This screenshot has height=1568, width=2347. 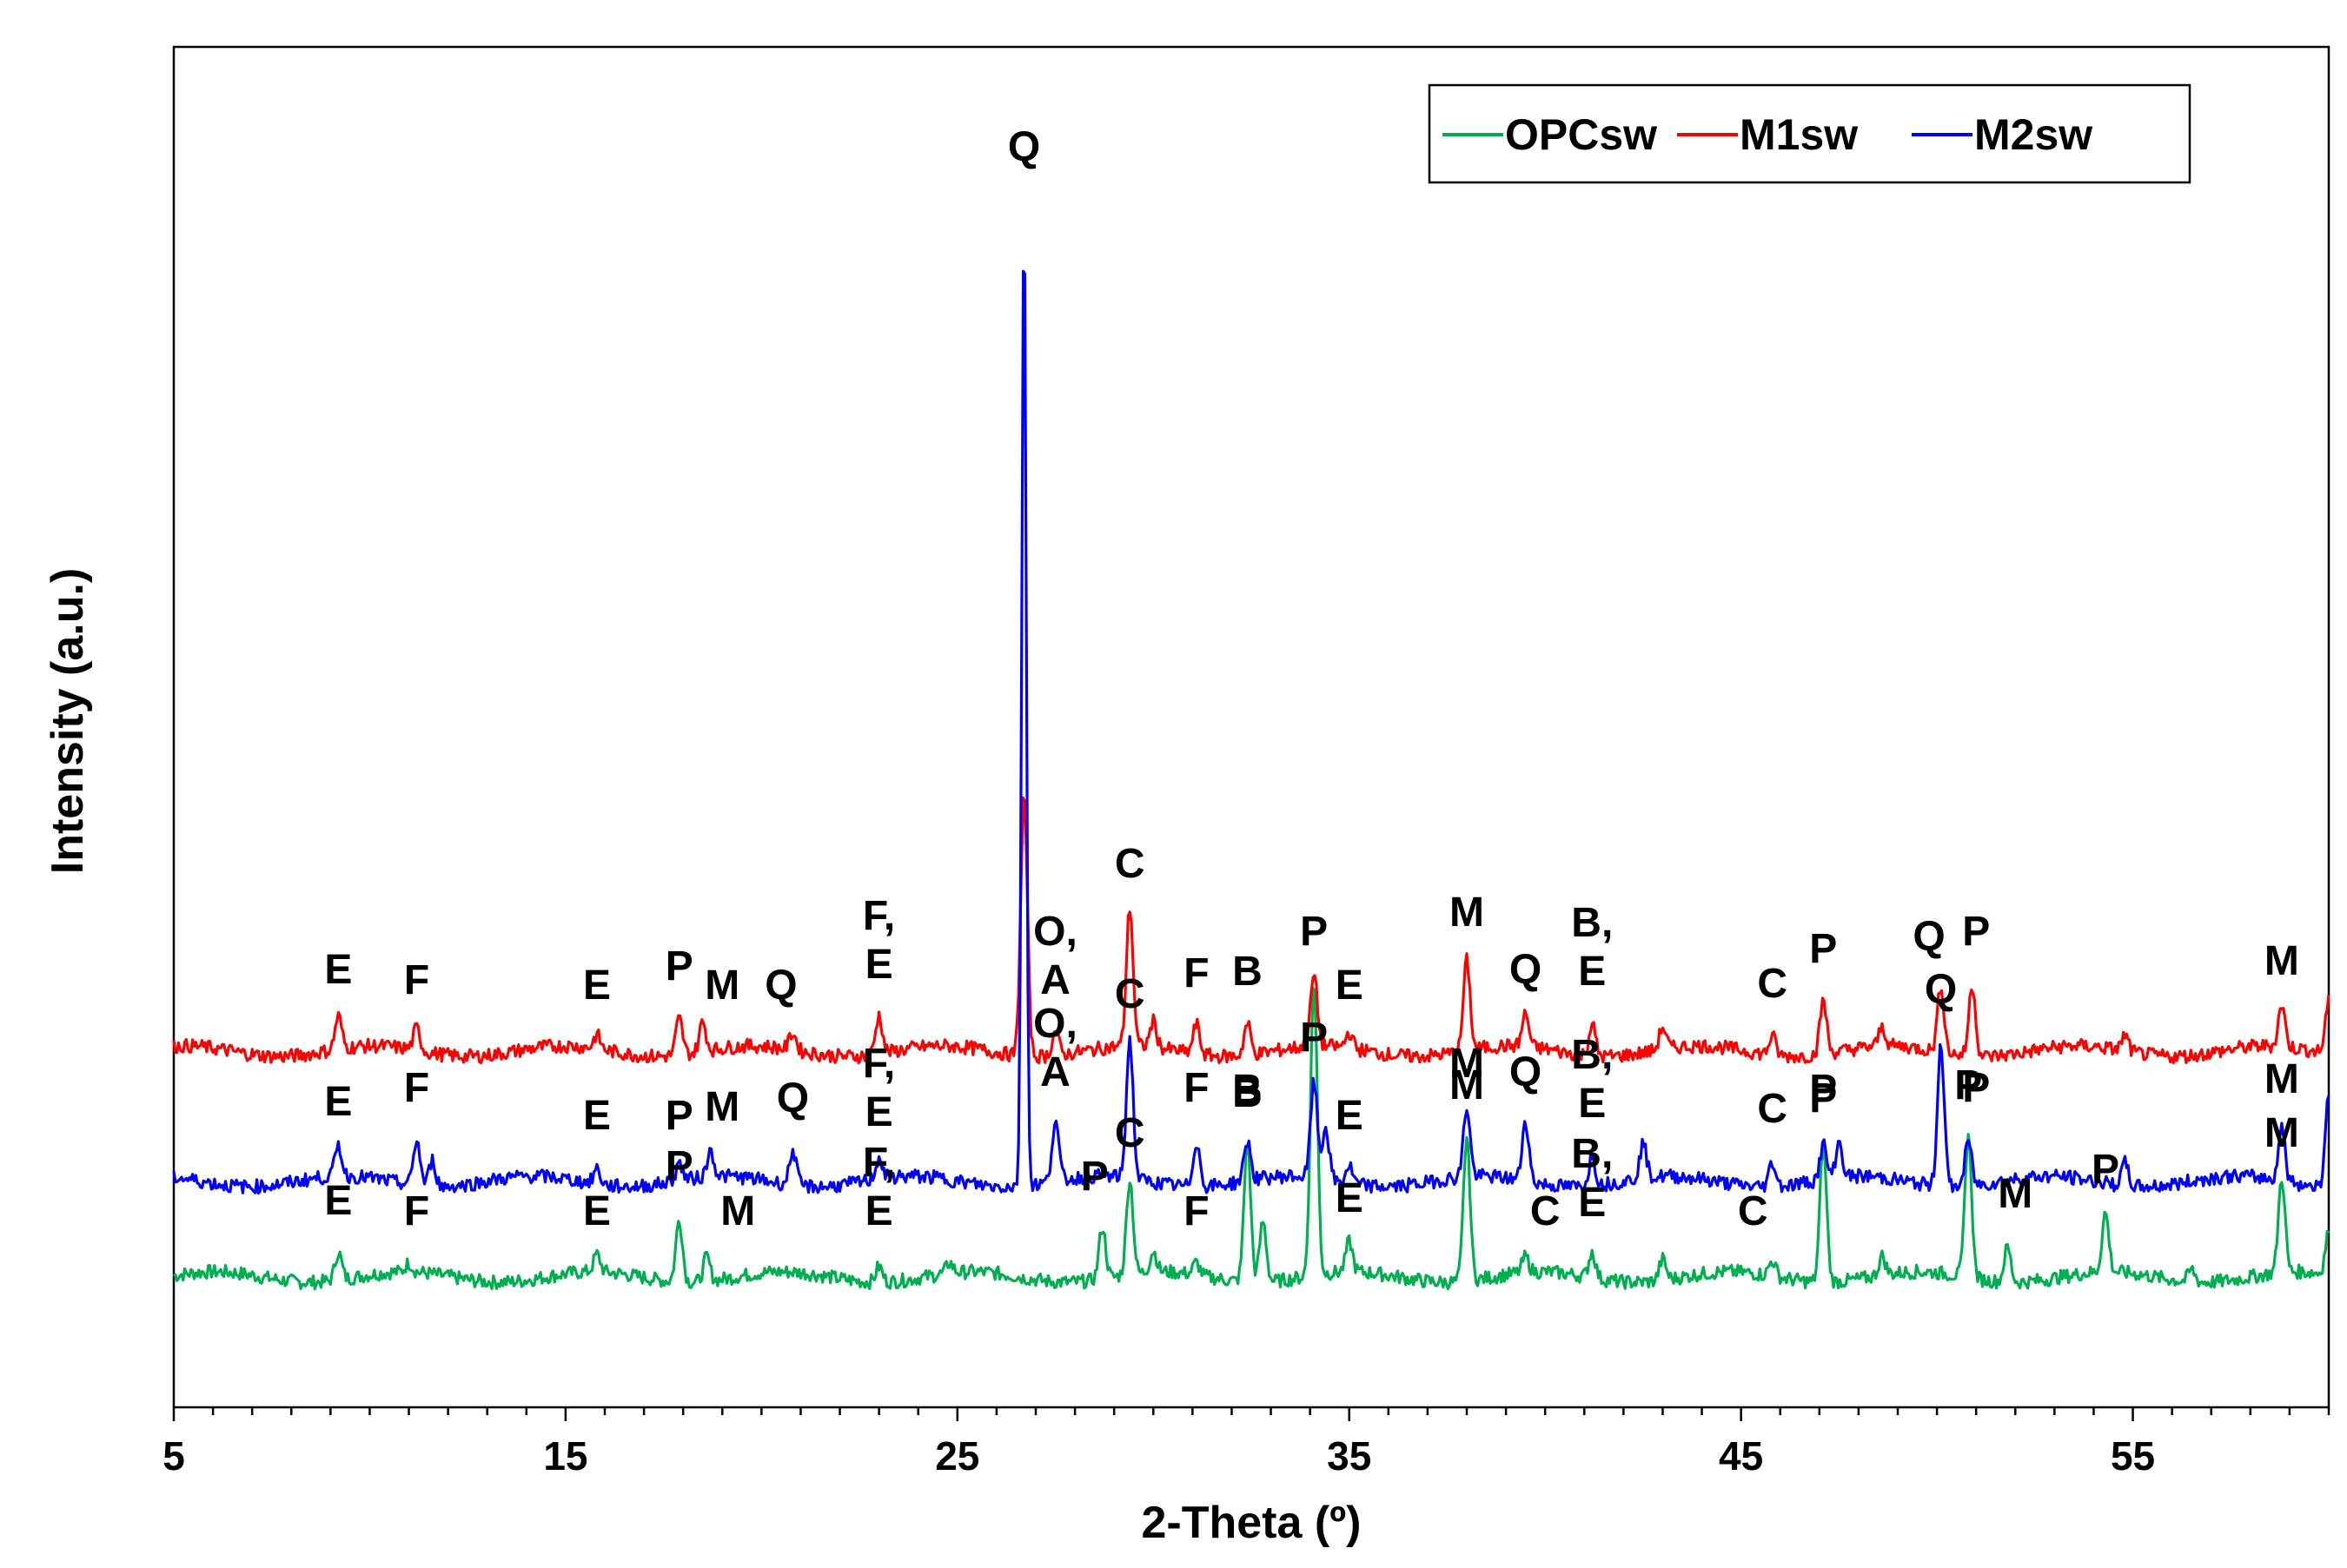 I want to click on legend: OPCsw M1sw M2sw, so click(x=1809, y=133).